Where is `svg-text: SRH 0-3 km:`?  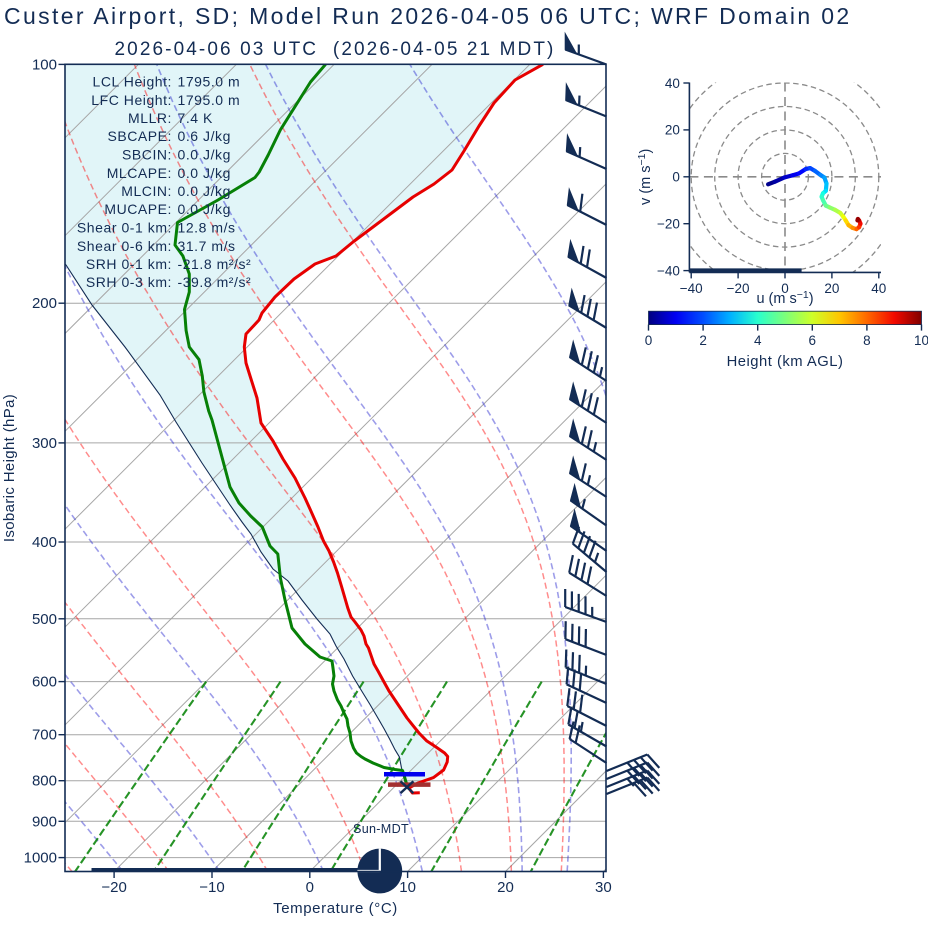
svg-text: SRH 0-3 km: is located at coordinates (129, 282).